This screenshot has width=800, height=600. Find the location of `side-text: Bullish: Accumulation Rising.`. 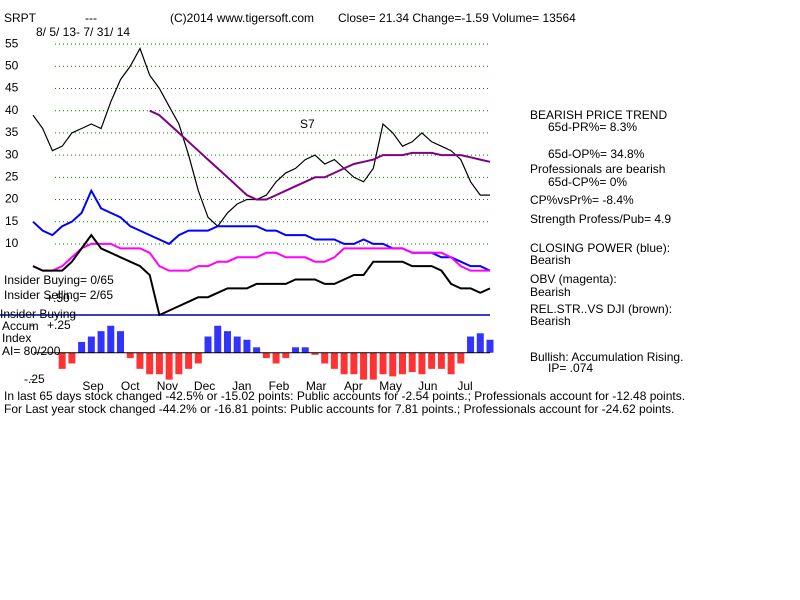

side-text: Bullish: Accumulation Rising. is located at coordinates (606, 357).